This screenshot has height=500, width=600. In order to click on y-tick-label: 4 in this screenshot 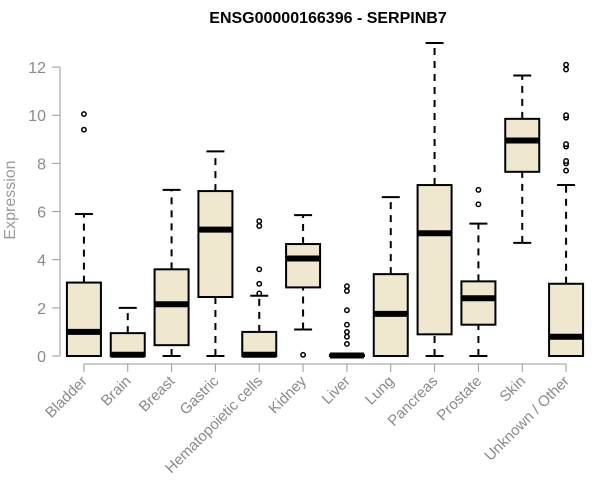, I will do `click(41, 261)`.